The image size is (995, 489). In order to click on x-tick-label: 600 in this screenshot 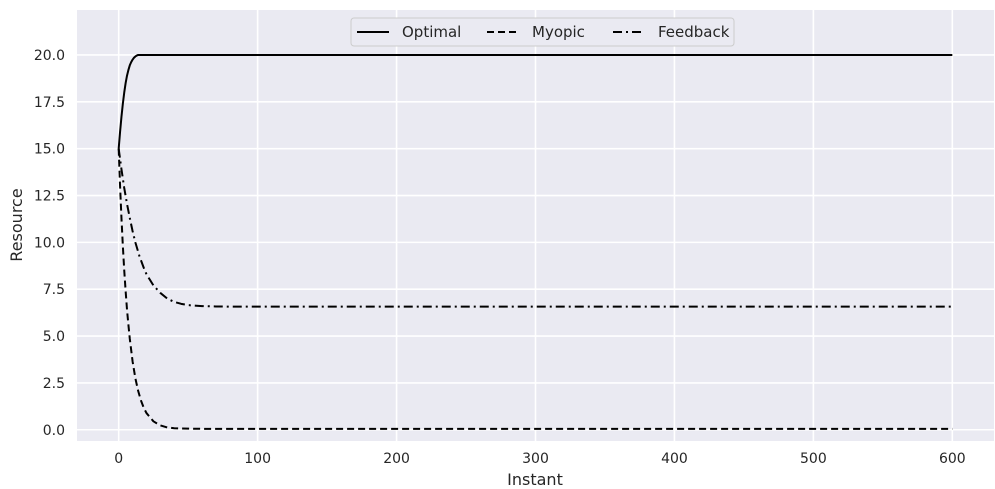, I will do `click(952, 459)`.